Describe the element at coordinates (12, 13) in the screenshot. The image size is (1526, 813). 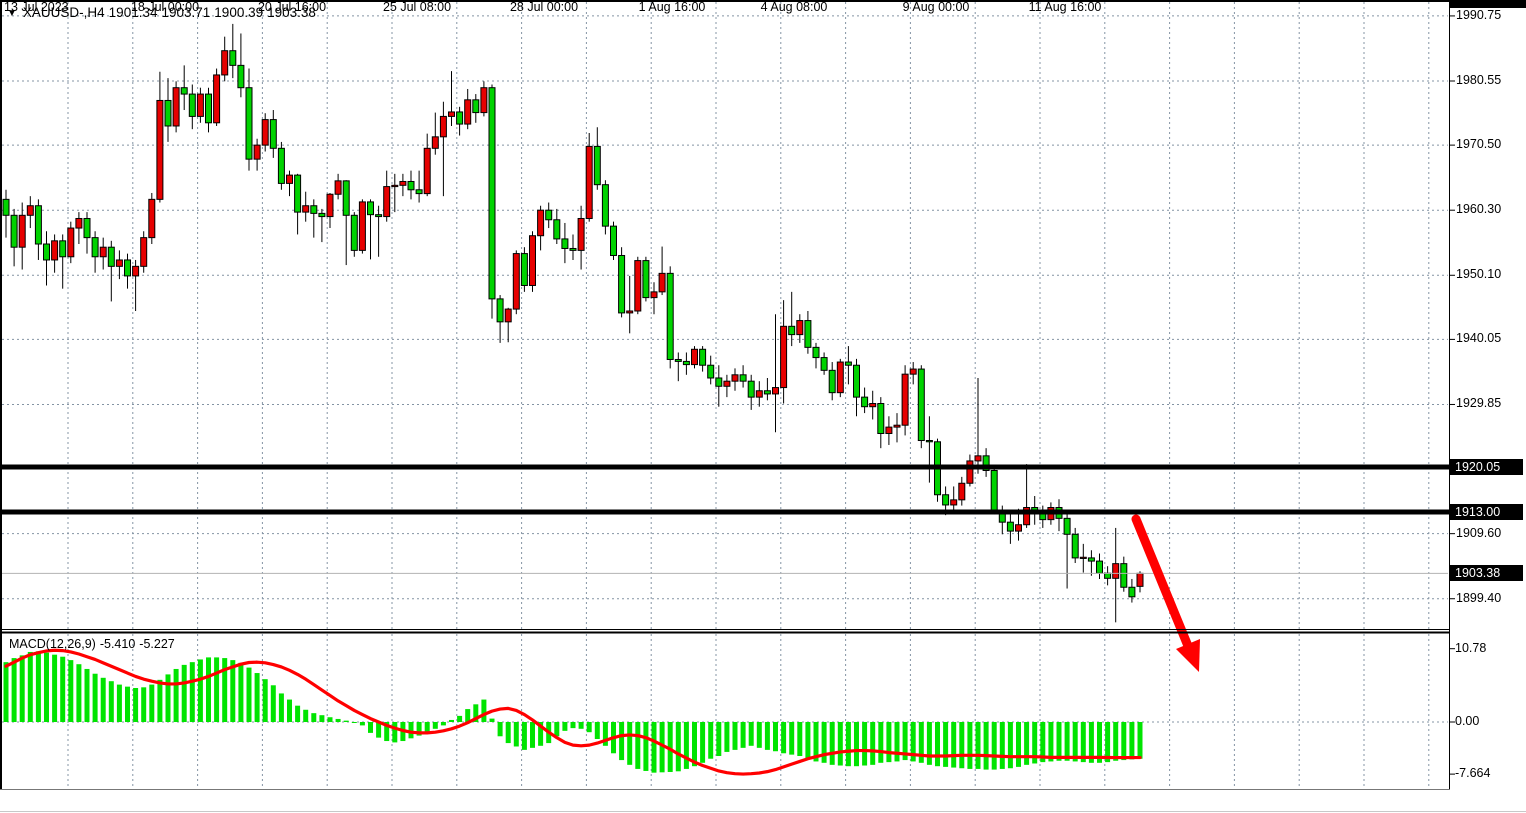
I see `symbol-dropdown-icon: ▼` at that location.